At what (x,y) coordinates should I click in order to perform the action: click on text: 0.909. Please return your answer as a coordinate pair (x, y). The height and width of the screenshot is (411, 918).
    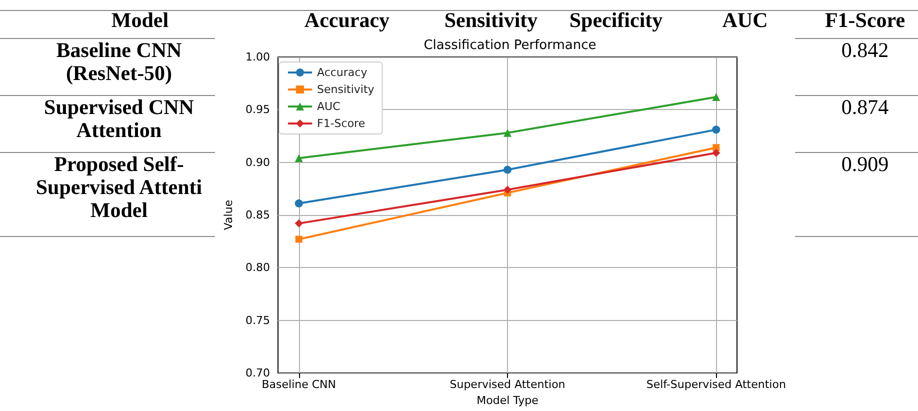
    Looking at the image, I should click on (865, 164).